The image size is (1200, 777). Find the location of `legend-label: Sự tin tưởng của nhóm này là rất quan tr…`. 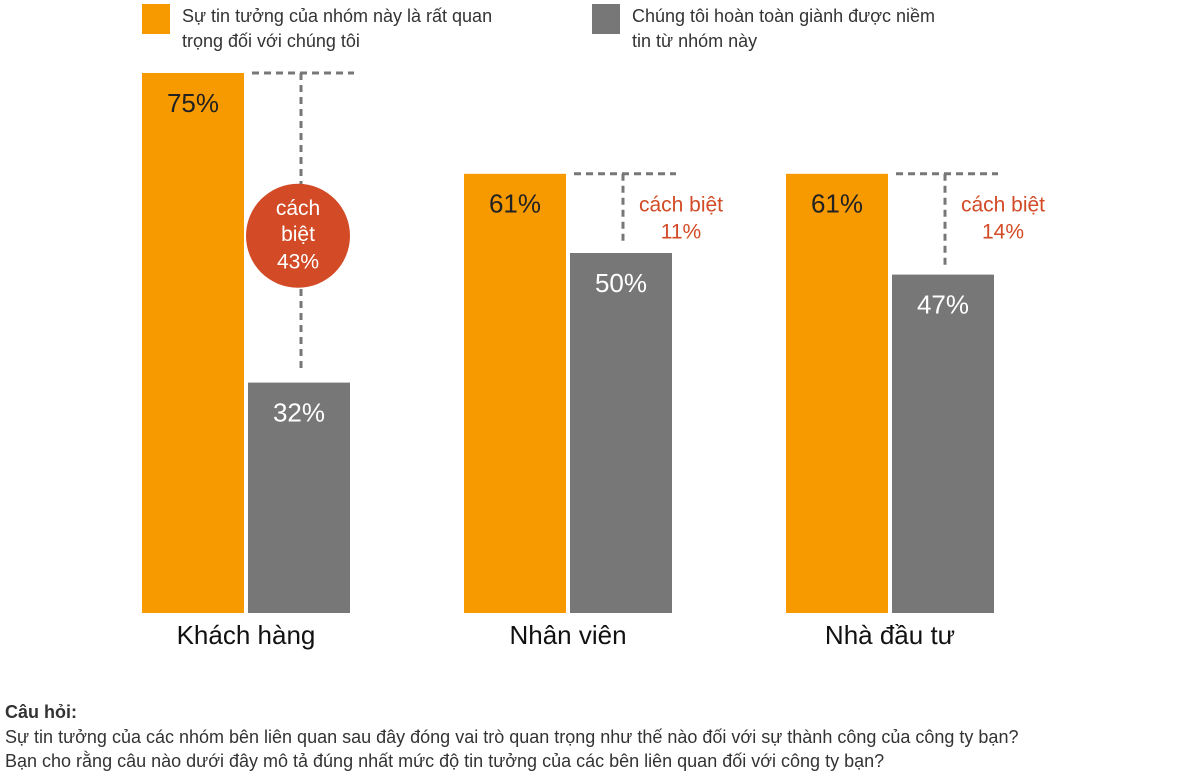

legend-label: Sự tin tưởng của nhóm này là rất quan tr… is located at coordinates (337, 28).